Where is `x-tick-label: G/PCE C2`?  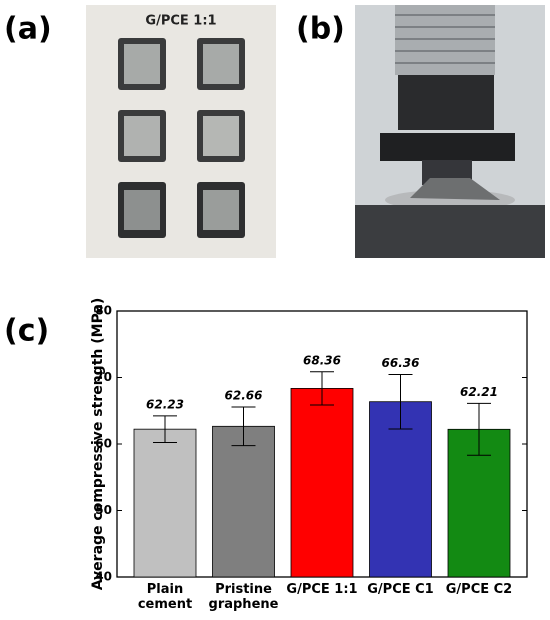
x-tick-label: G/PCE C2 is located at coordinates (479, 589).